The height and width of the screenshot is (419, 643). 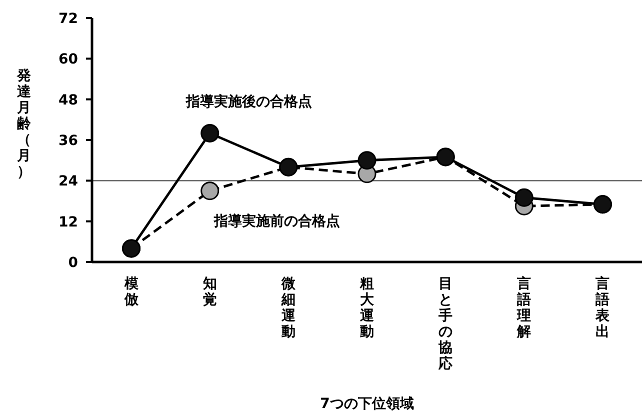 I want to click on y-tick-label: 48, so click(x=68, y=100).